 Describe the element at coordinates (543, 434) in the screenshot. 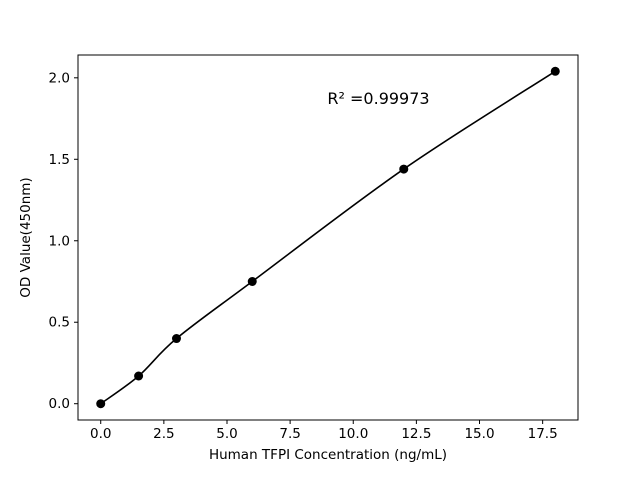

I see `x-tick-label: 17.5` at that location.